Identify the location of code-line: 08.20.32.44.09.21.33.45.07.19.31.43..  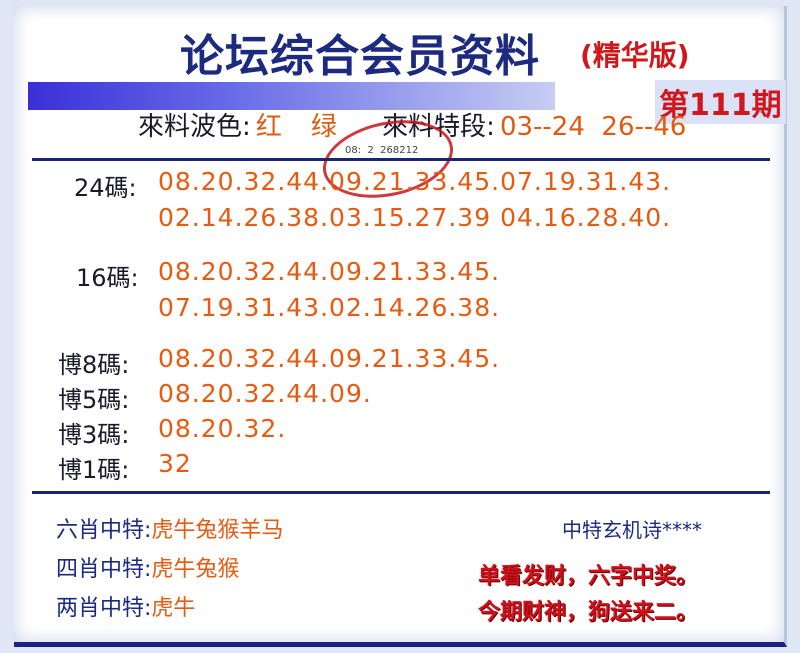
(415, 181).